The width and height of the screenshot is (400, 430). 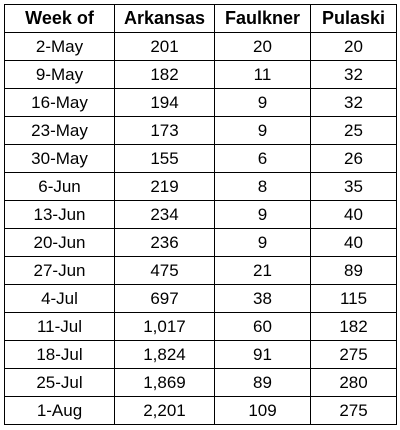 I want to click on arkansas-cell: 219, so click(x=164, y=186).